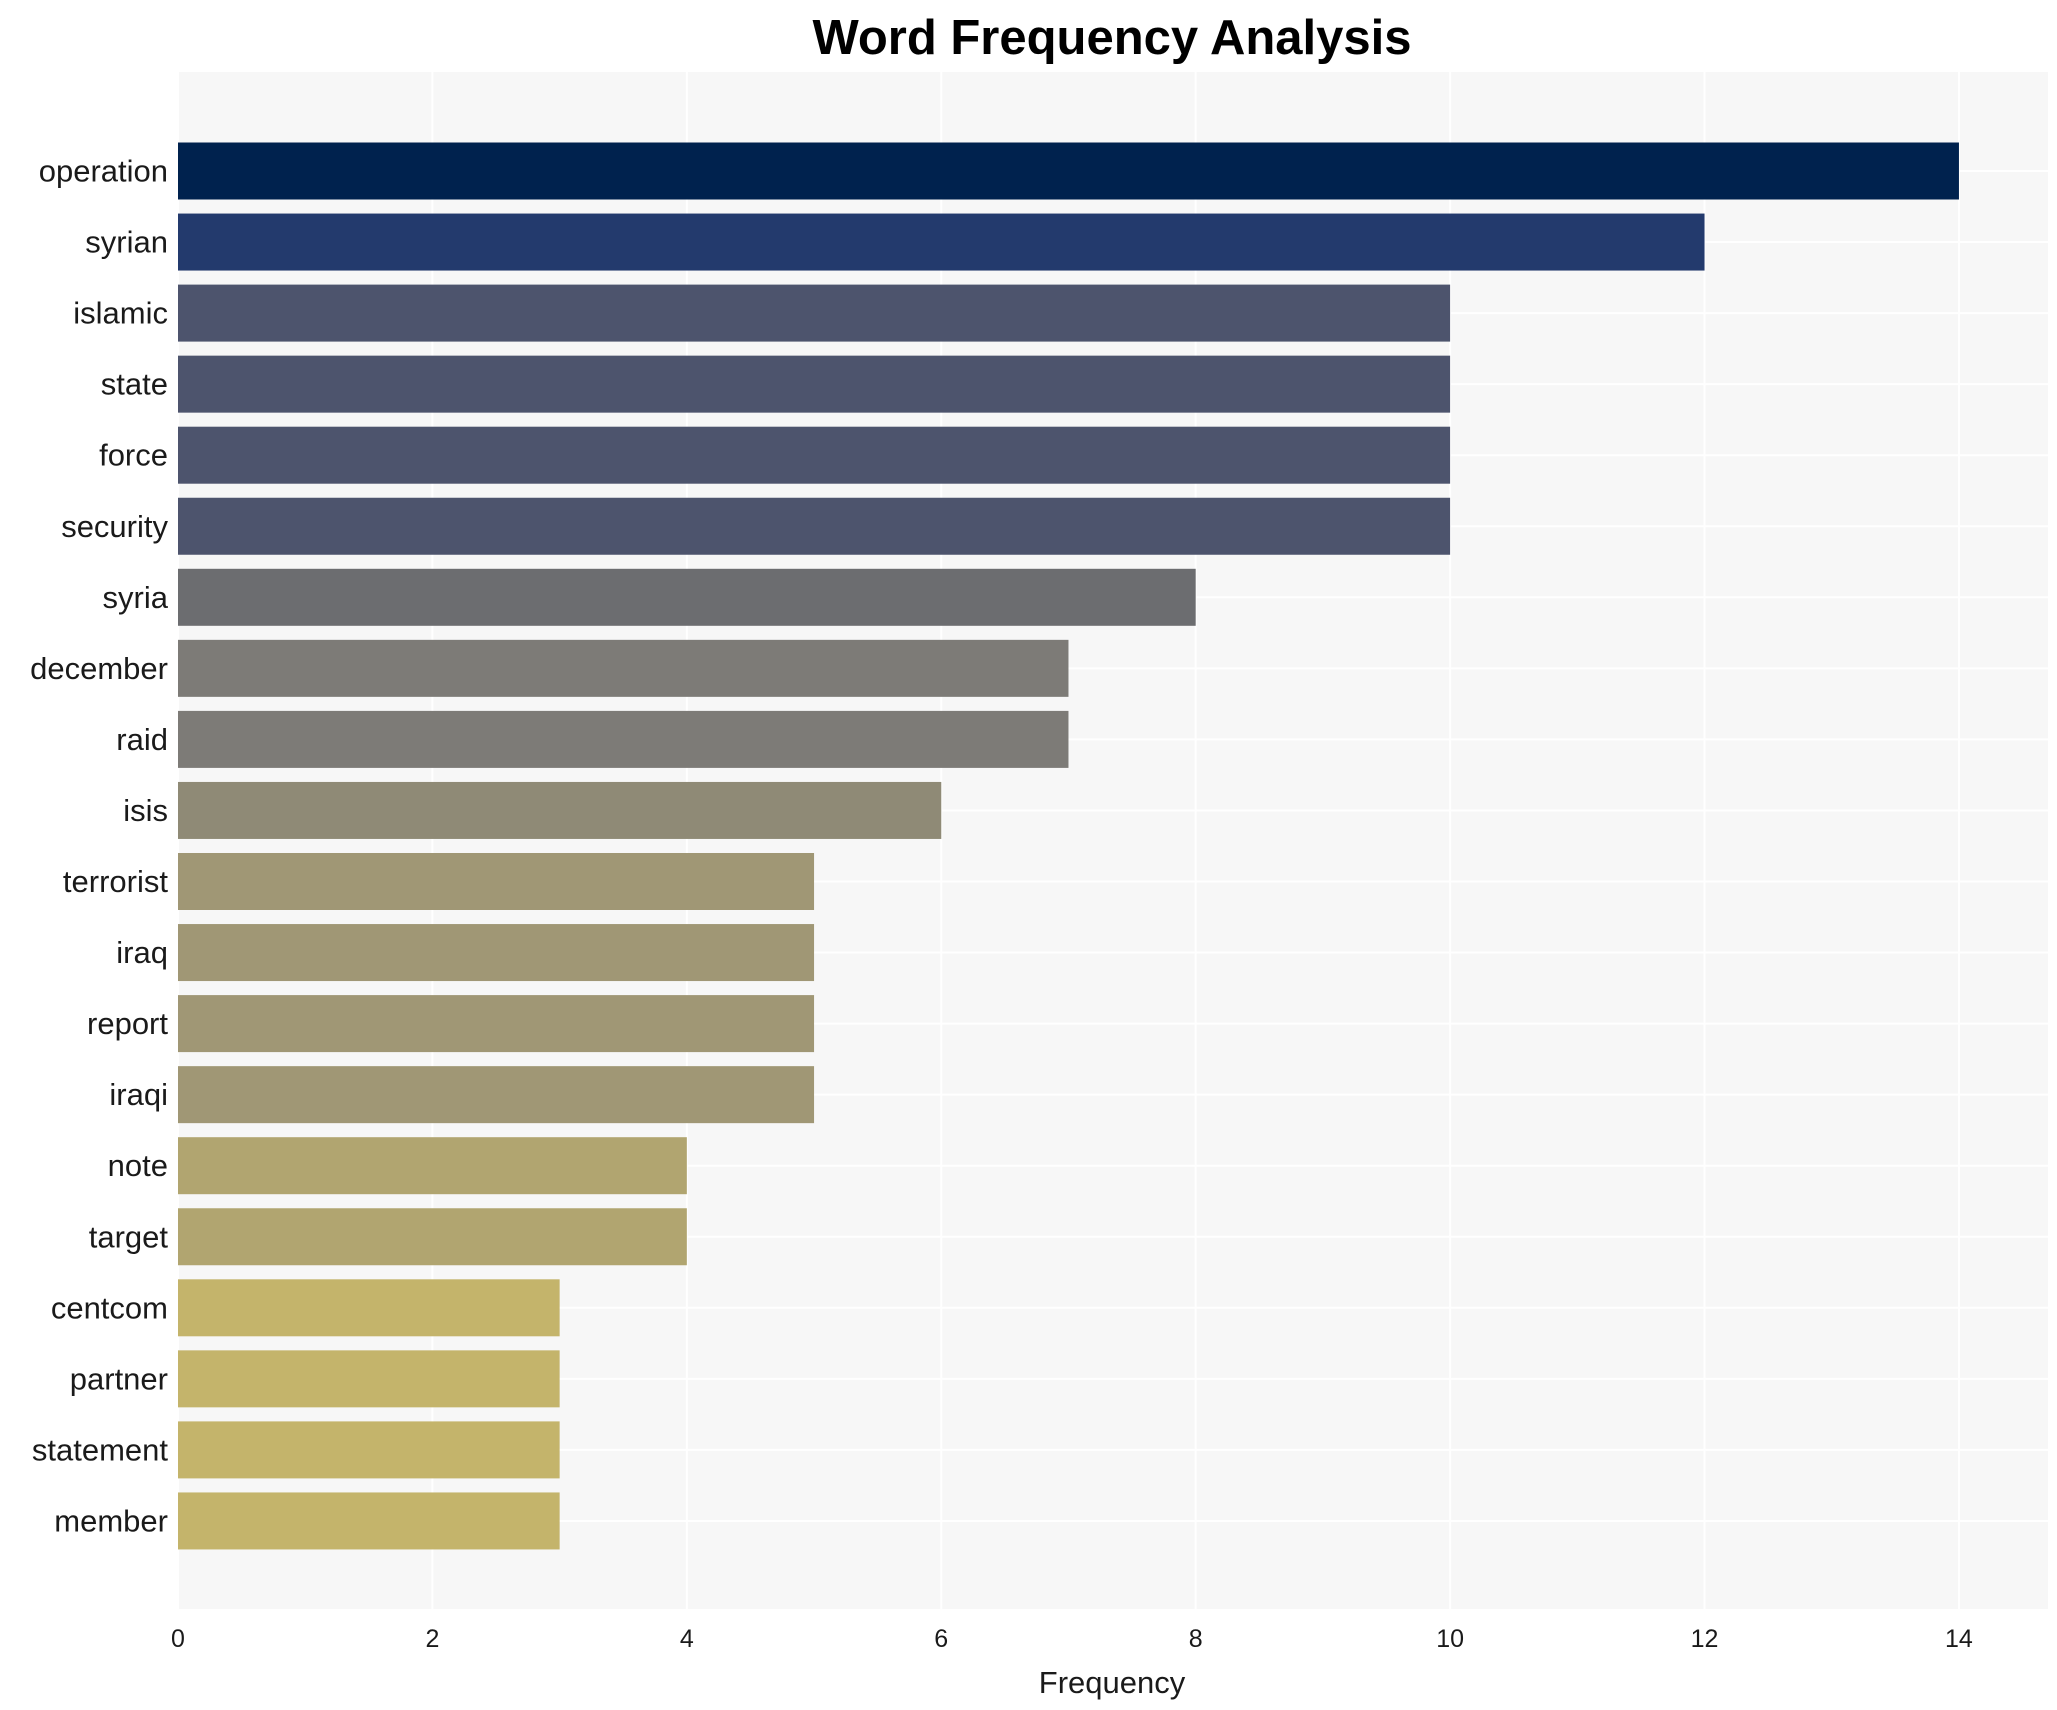 The width and height of the screenshot is (2057, 1710). I want to click on x-tick-label-14: 14, so click(1959, 1639).